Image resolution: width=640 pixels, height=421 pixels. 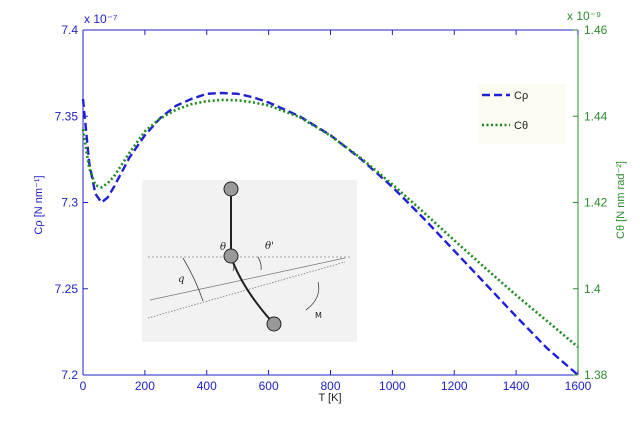 I want to click on inset-label-q: q, so click(x=181, y=279).